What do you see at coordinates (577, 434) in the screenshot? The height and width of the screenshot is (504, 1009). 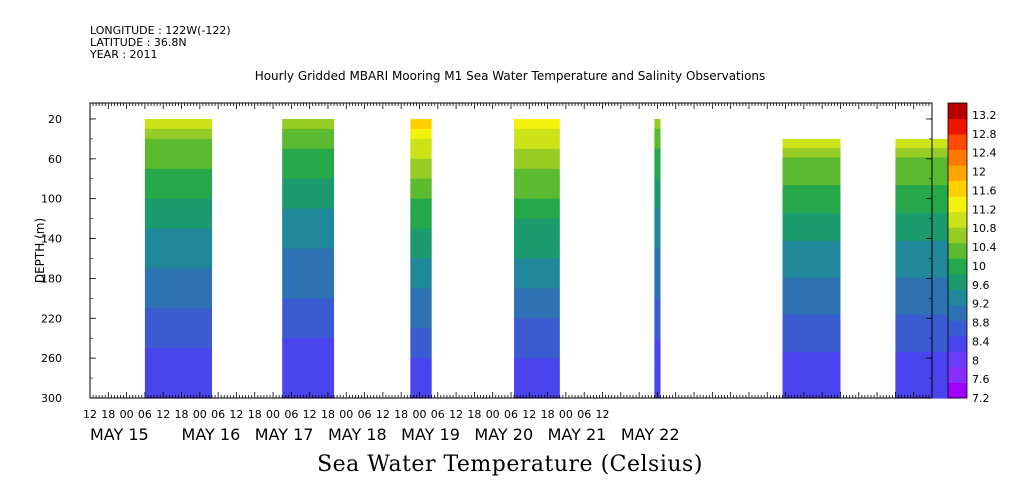 I see `x-date-label: MAY 21` at bounding box center [577, 434].